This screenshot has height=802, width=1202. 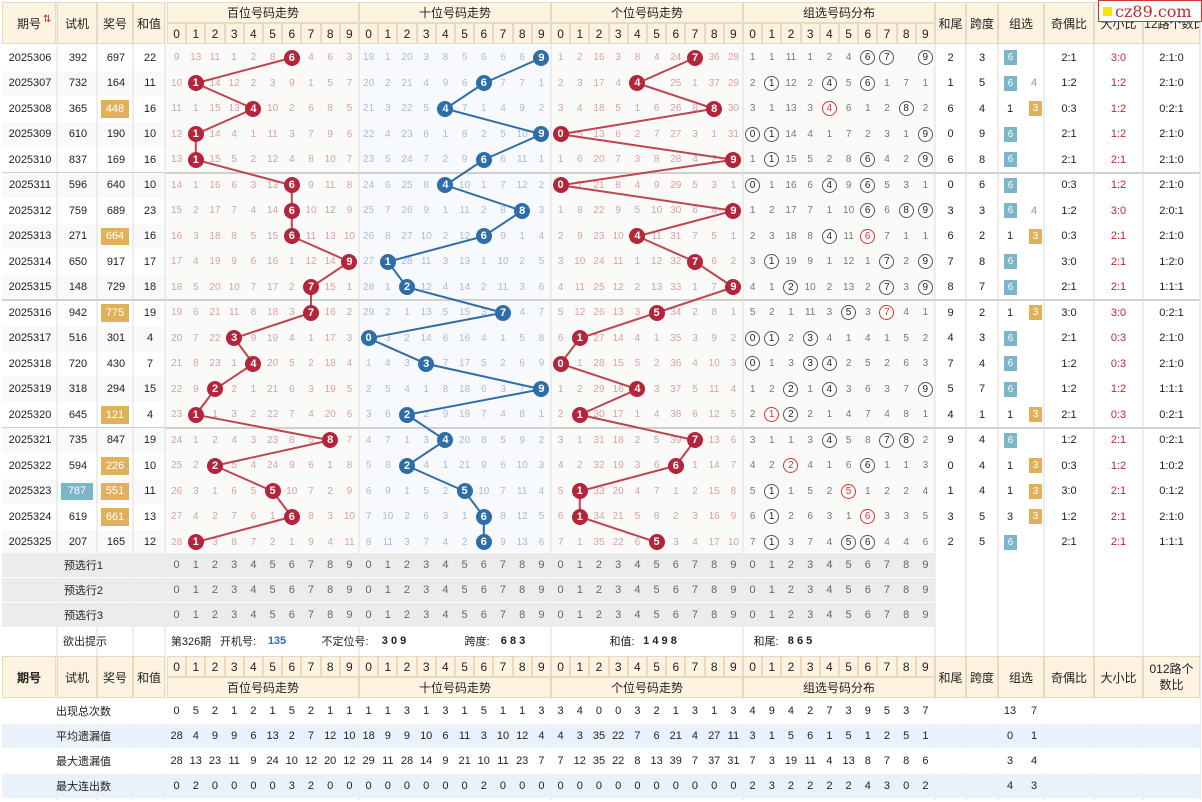 I want to click on period-header: 期号, so click(x=29, y=23).